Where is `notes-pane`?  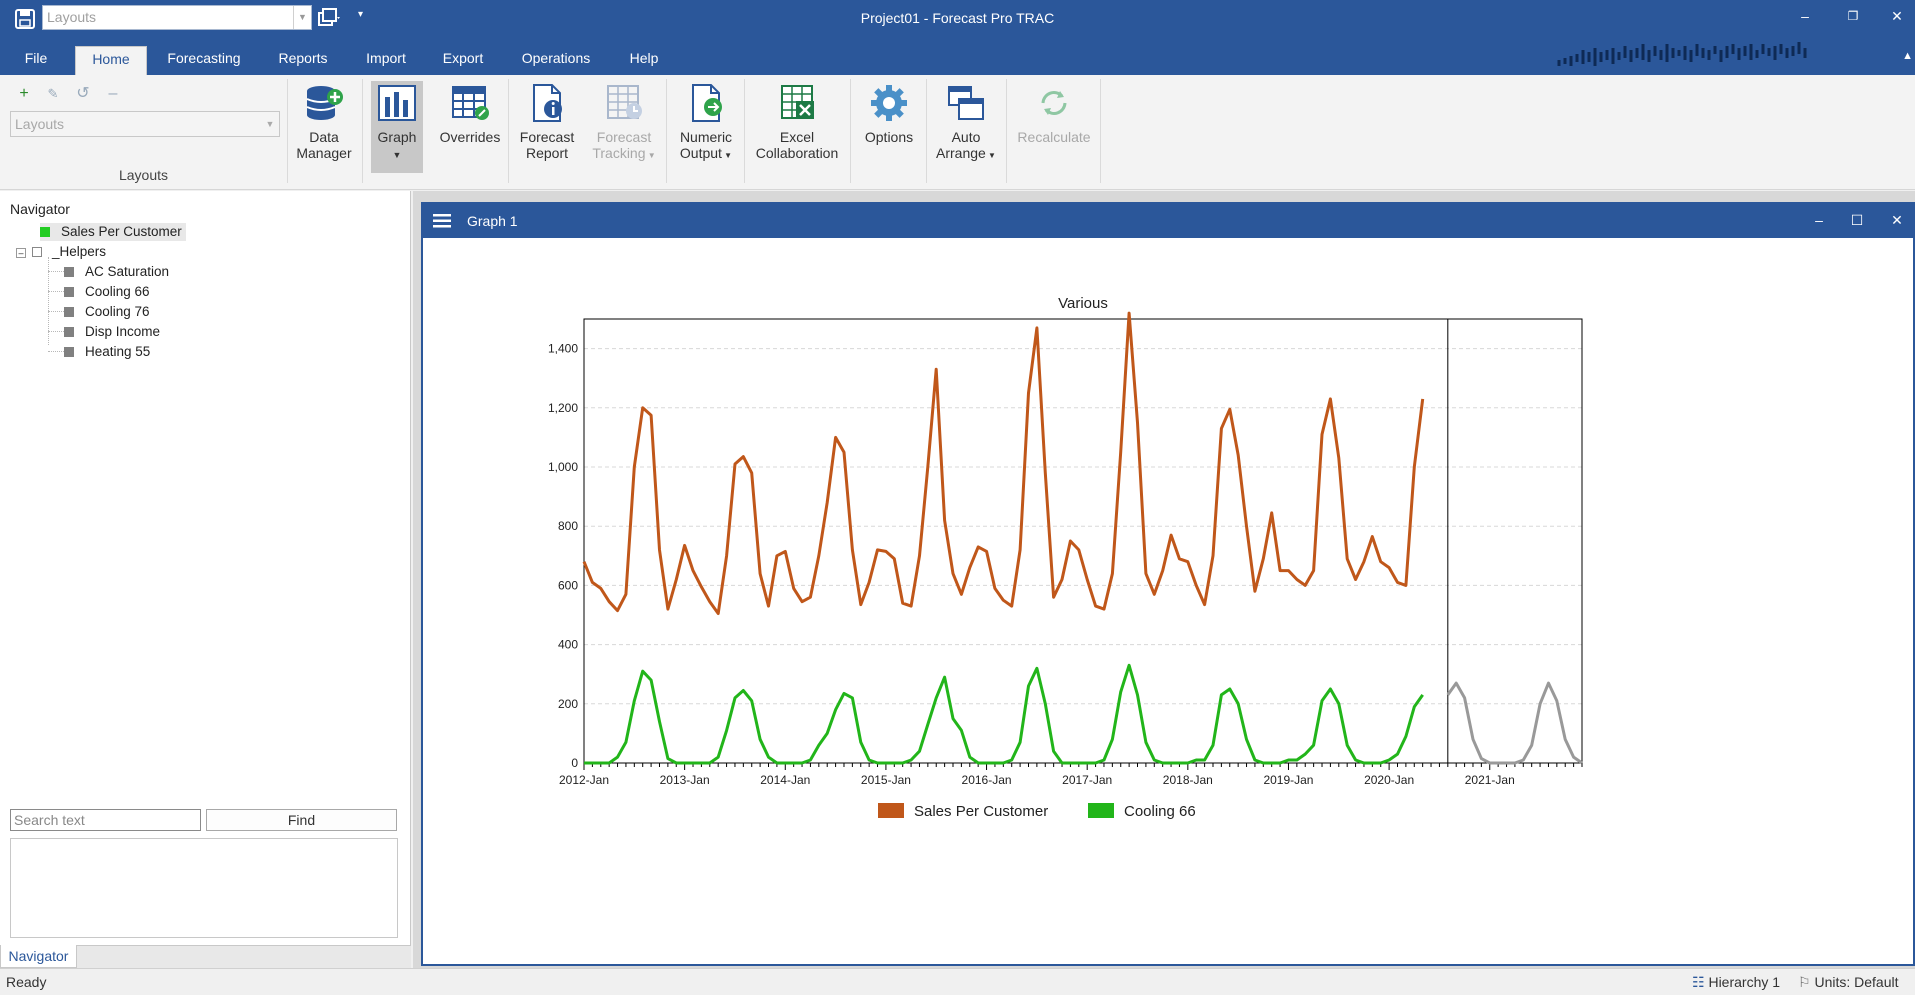
notes-pane is located at coordinates (204, 888).